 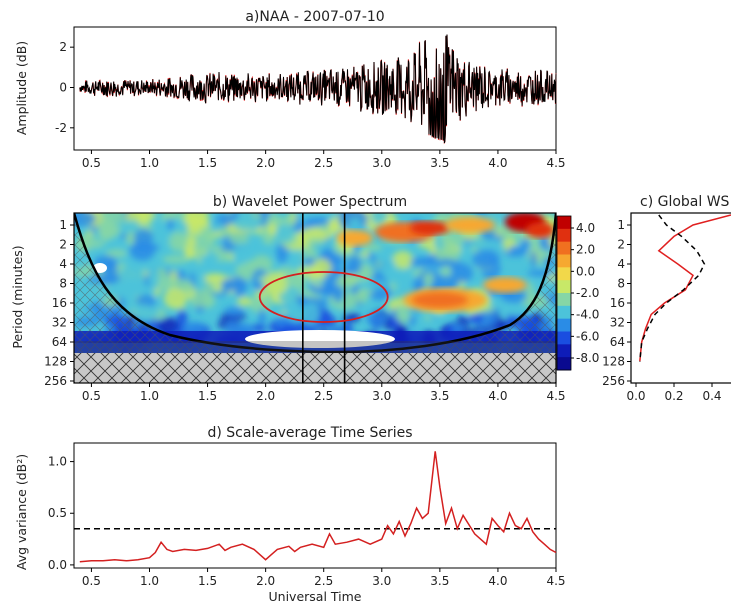 What do you see at coordinates (617, 303) in the screenshot?
I see `panel-c-ytick: 16` at bounding box center [617, 303].